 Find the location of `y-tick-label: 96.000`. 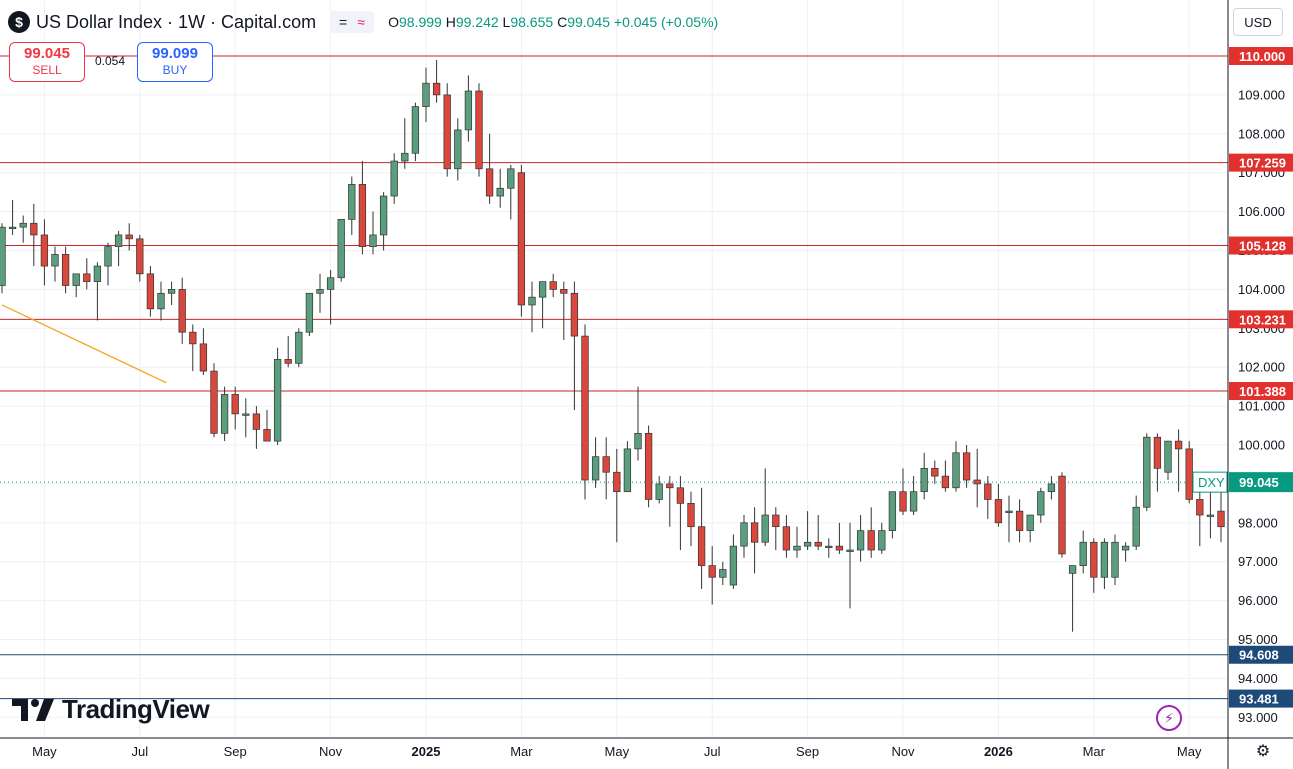

y-tick-label: 96.000 is located at coordinates (1258, 600).